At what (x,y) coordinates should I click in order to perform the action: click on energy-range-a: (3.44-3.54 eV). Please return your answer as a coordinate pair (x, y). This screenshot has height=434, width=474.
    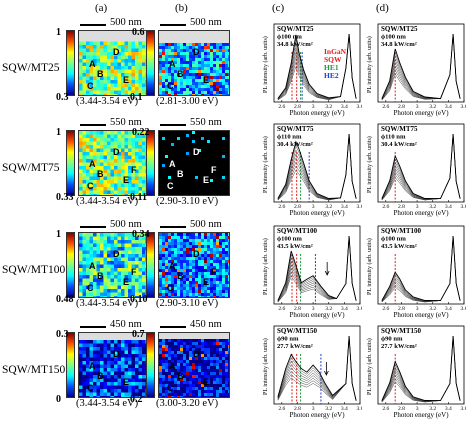
    Looking at the image, I should click on (107, 303).